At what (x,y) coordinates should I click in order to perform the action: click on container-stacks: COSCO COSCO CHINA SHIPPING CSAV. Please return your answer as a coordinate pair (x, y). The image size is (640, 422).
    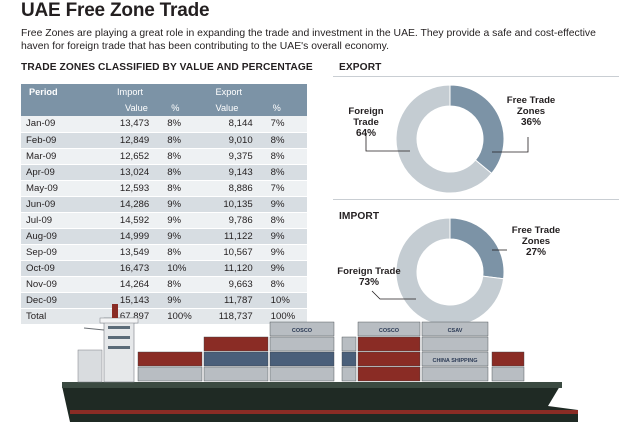
    Looking at the image, I should click on (331, 351).